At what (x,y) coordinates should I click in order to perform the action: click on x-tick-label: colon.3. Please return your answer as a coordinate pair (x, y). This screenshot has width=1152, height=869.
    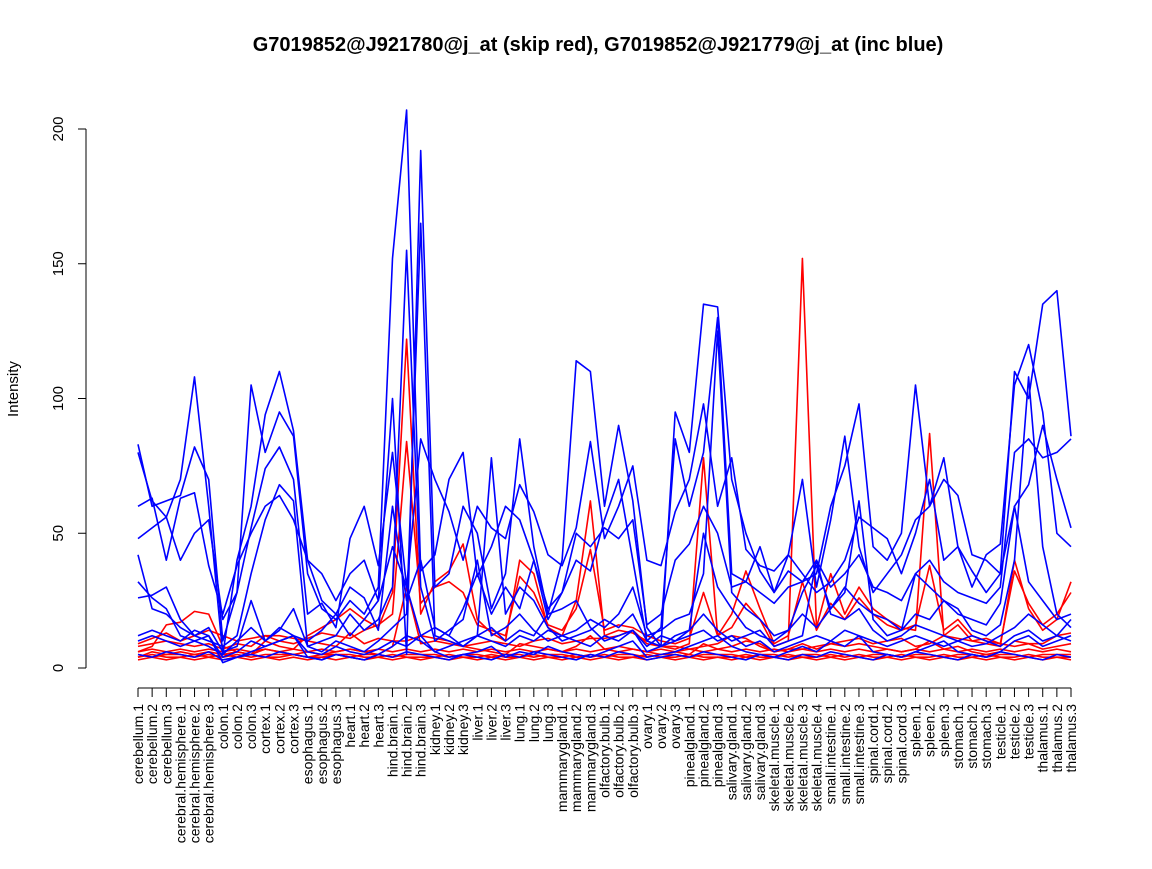
    Looking at the image, I should click on (251, 726).